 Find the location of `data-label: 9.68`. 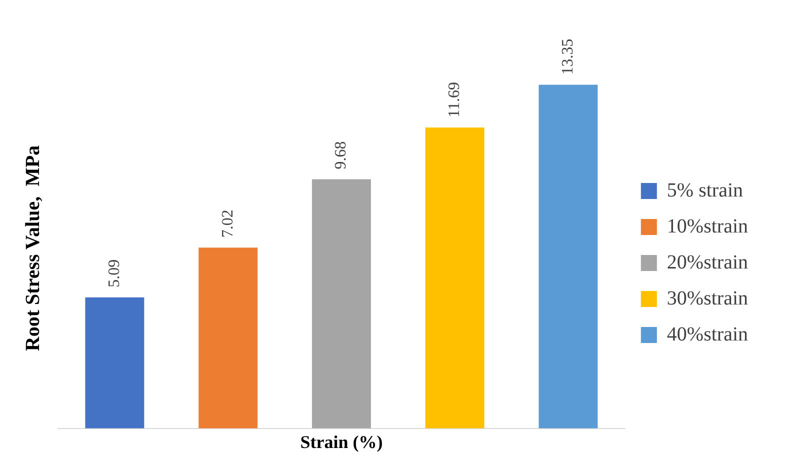

data-label: 9.68 is located at coordinates (341, 155).